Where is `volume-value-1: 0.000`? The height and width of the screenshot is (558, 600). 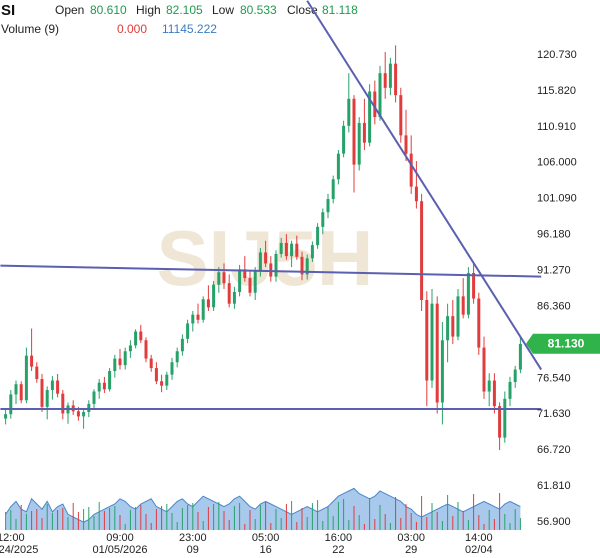
volume-value-1: 0.000 is located at coordinates (132, 29).